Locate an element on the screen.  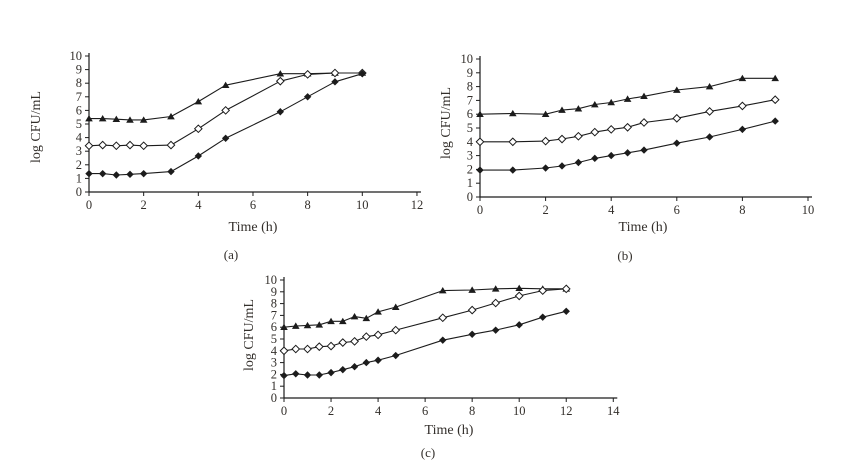
series-line-filled-triangle is located at coordinates (226, 96).